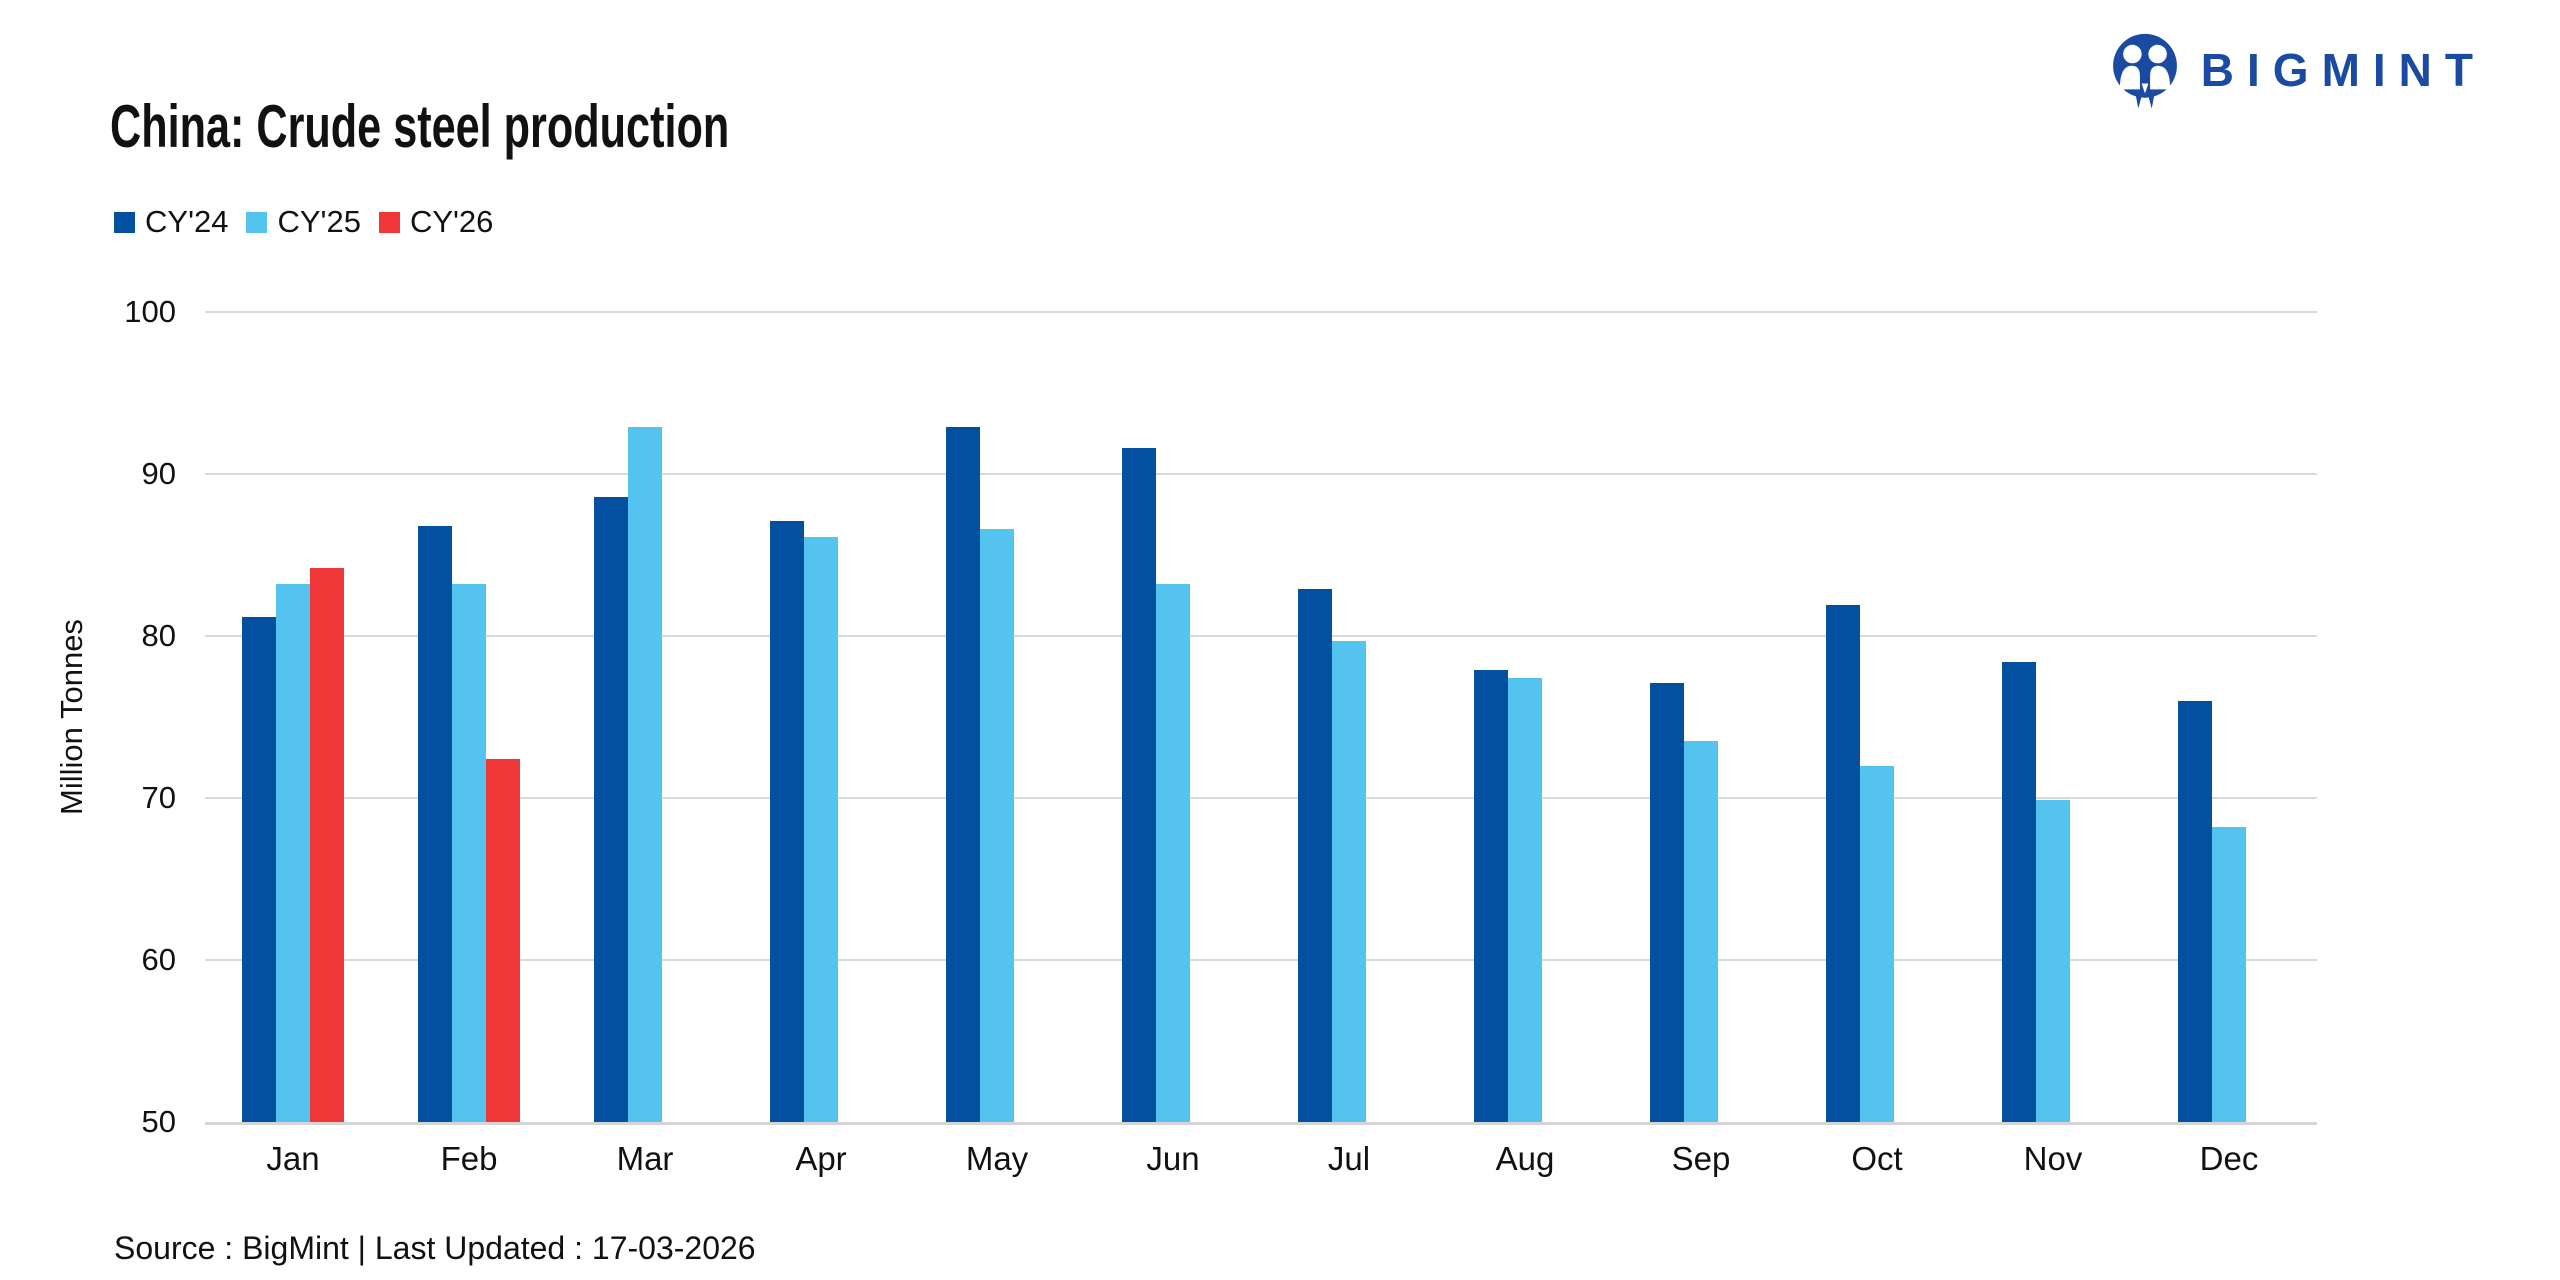 This screenshot has width=2560, height=1280. I want to click on x-axis-label-jul: Jul, so click(1349, 1158).